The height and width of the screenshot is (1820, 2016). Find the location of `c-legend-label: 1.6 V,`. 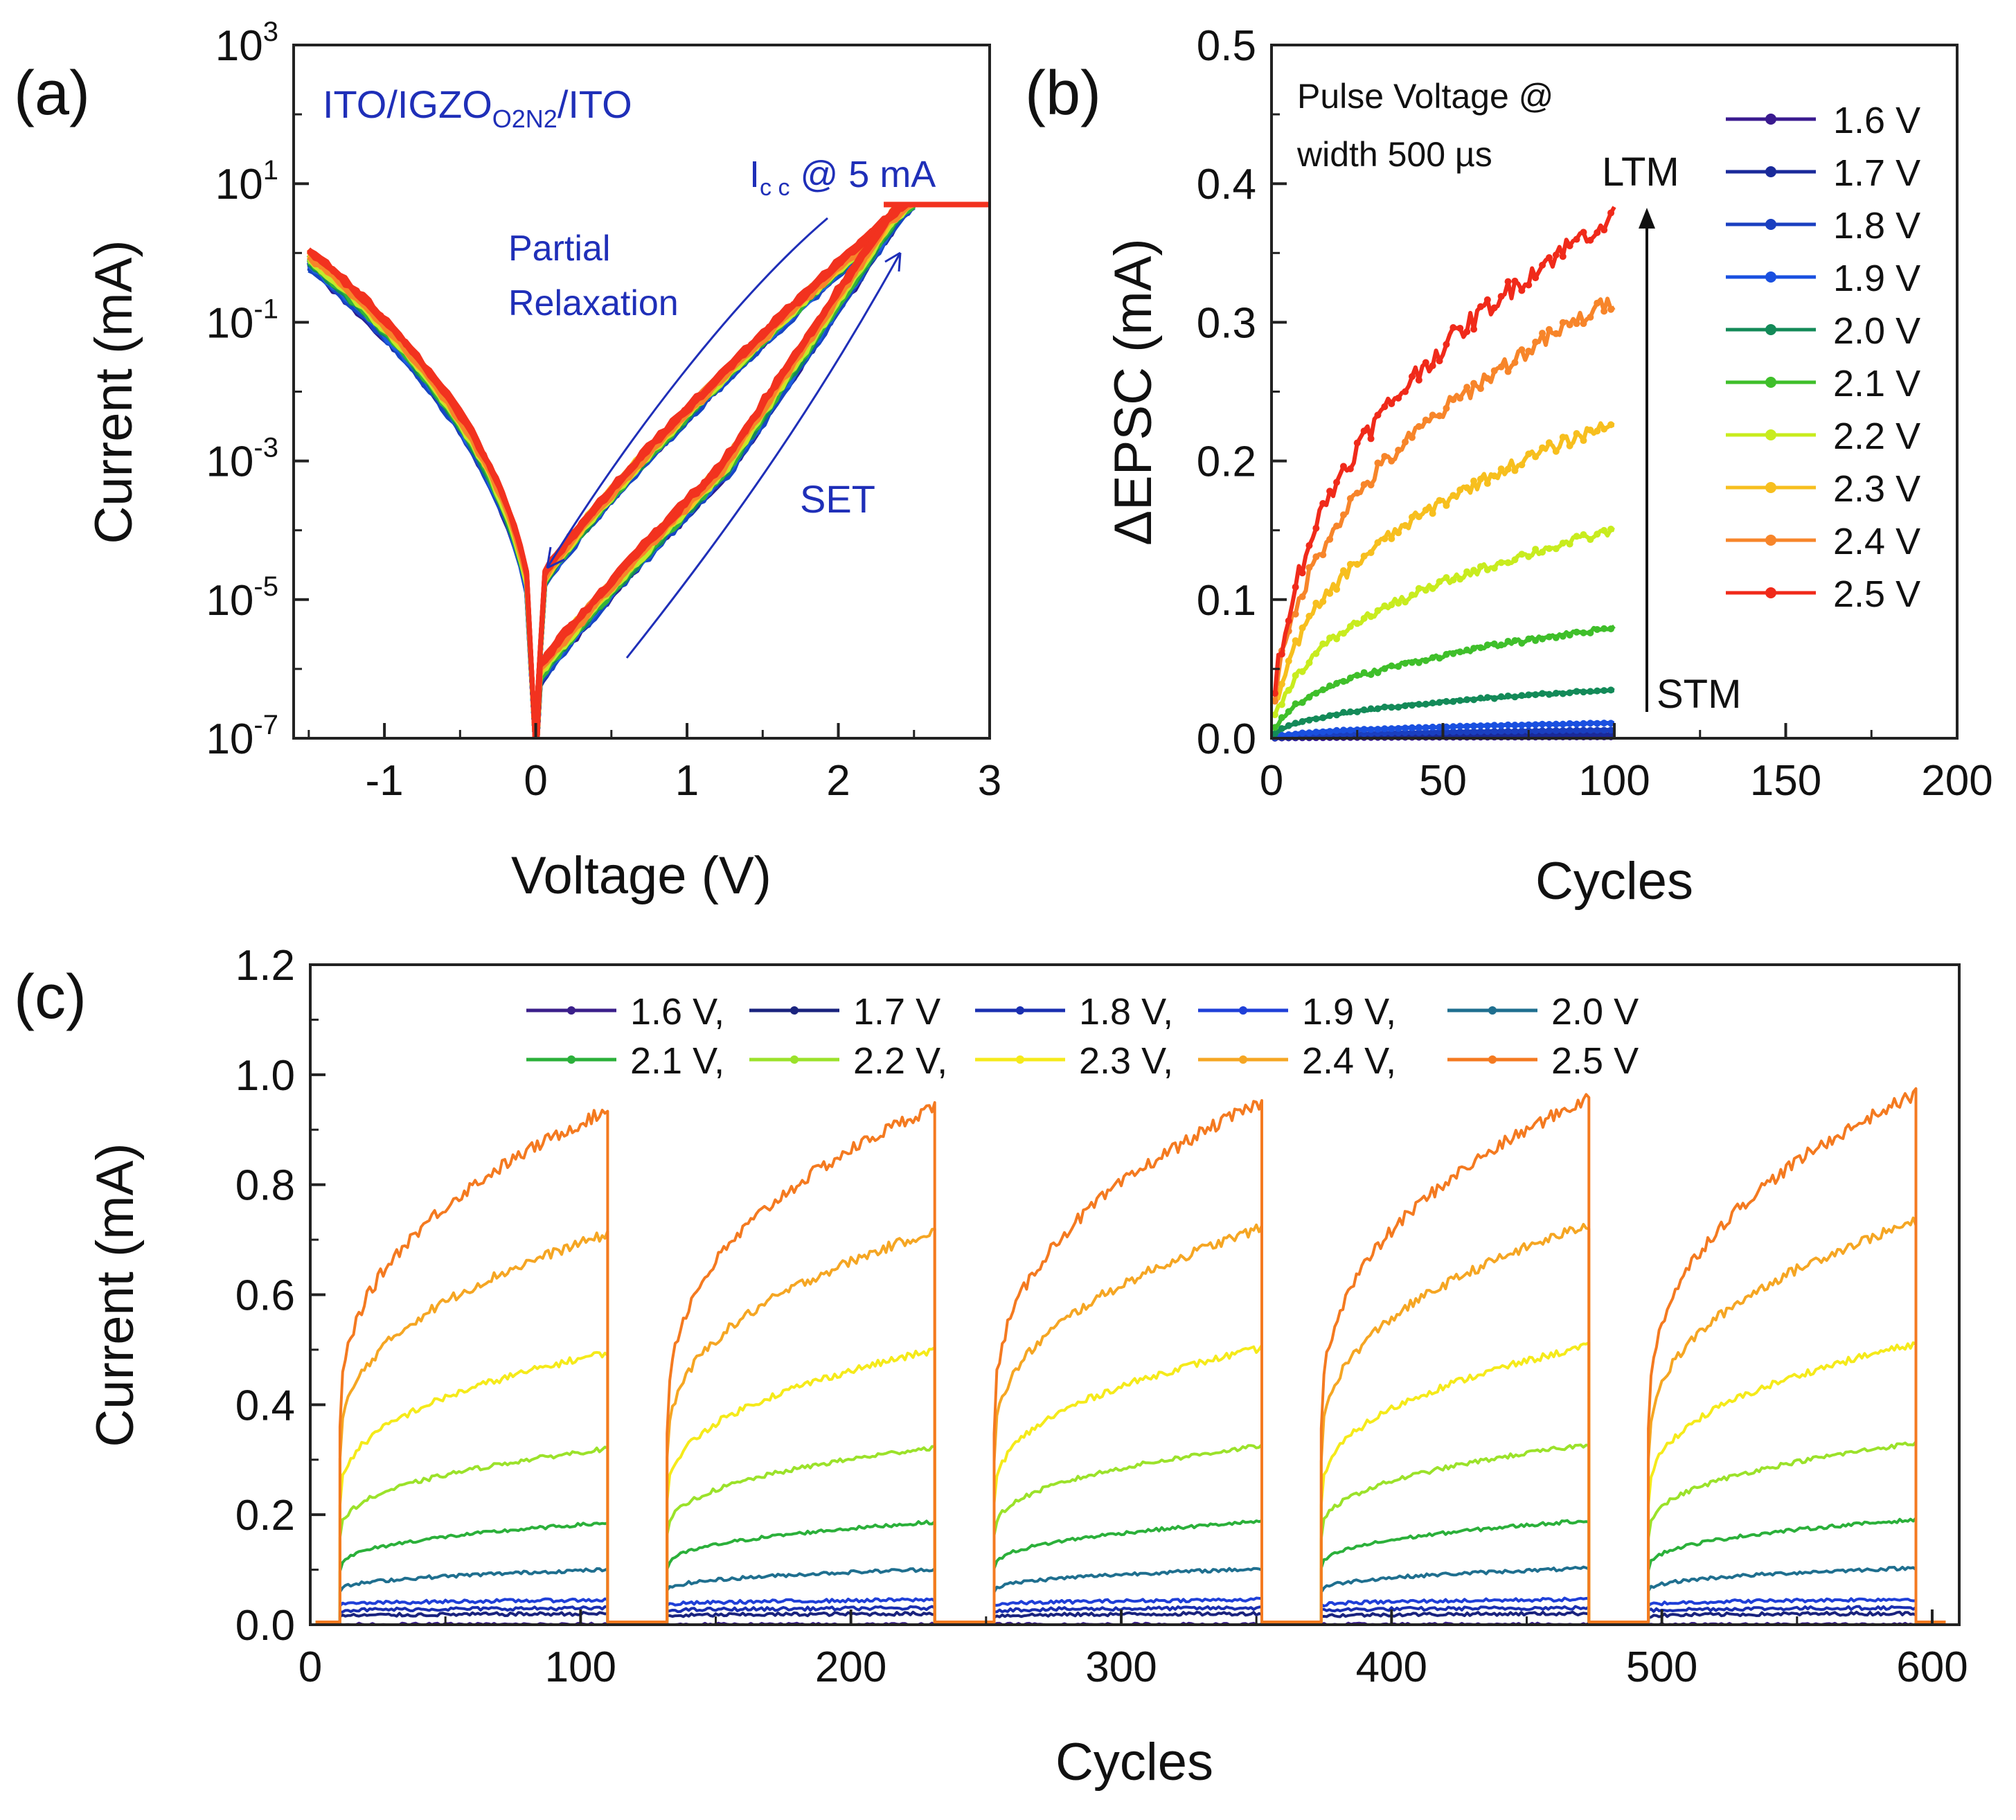

c-legend-label: 1.6 V, is located at coordinates (677, 1012).